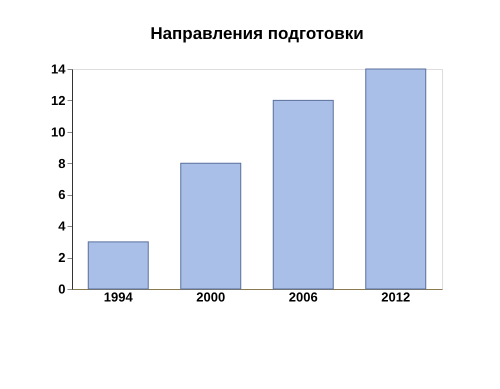 This screenshot has width=500, height=389. Describe the element at coordinates (62, 289) in the screenshot. I see `y-tick-label: 0` at that location.